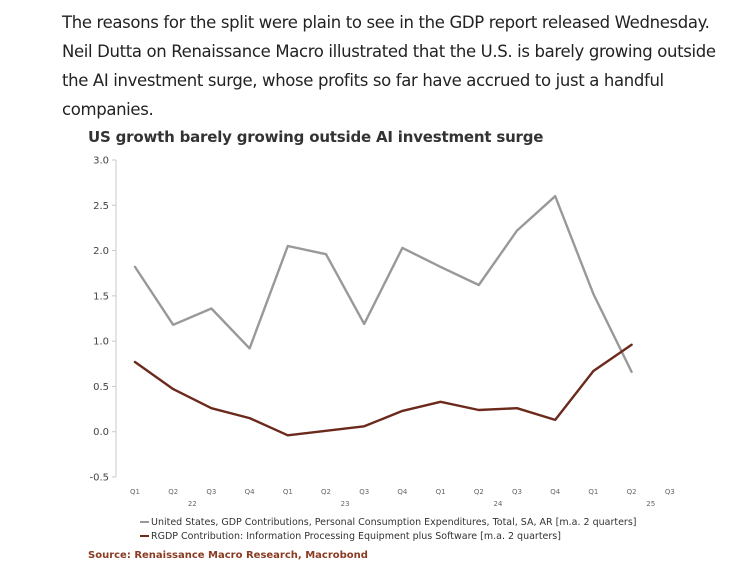 This screenshot has width=751, height=587. What do you see at coordinates (144, 522) in the screenshot?
I see `legend-swatch-pce` at bounding box center [144, 522].